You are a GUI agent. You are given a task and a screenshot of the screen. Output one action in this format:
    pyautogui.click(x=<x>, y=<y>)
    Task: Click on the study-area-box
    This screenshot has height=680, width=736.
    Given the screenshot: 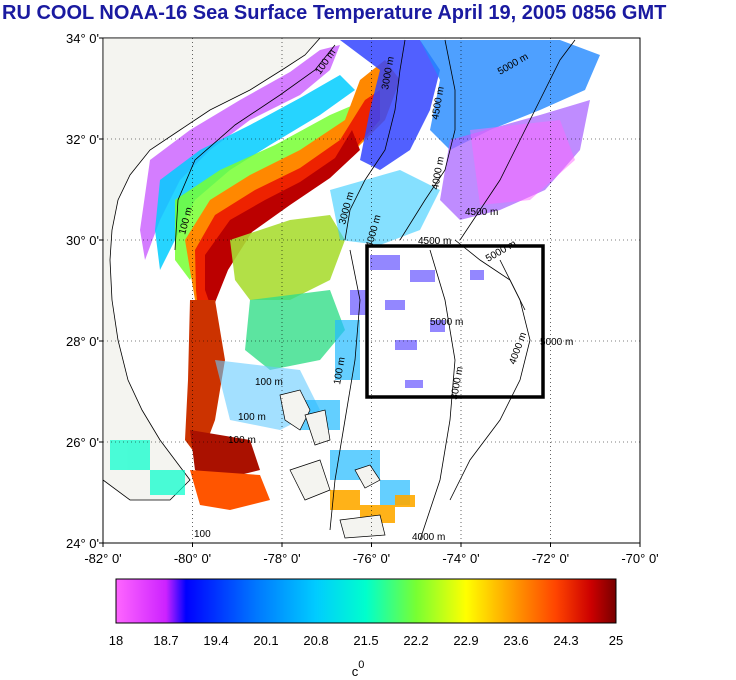 What is the action you would take?
    pyautogui.click(x=455, y=321)
    